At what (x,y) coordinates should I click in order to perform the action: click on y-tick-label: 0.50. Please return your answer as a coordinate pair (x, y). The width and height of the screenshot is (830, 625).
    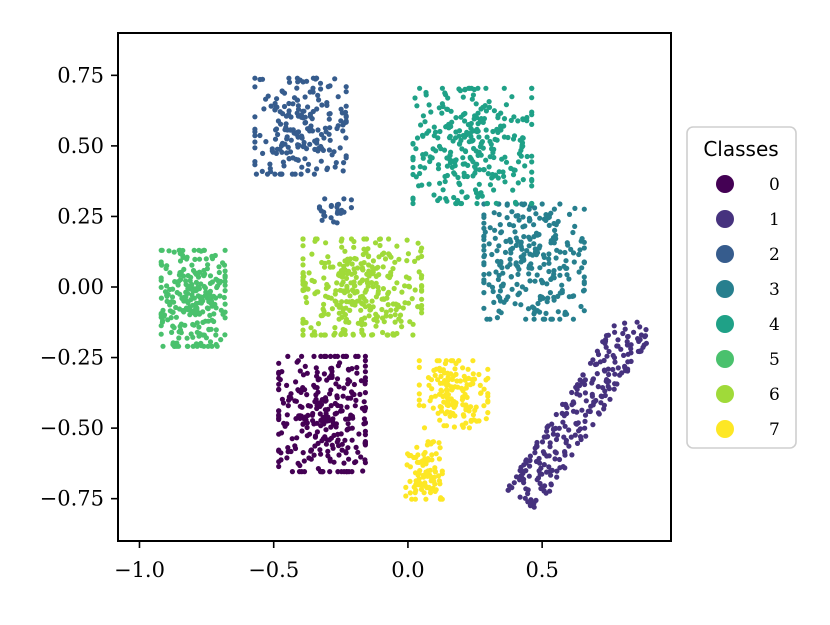
    Looking at the image, I should click on (80, 146).